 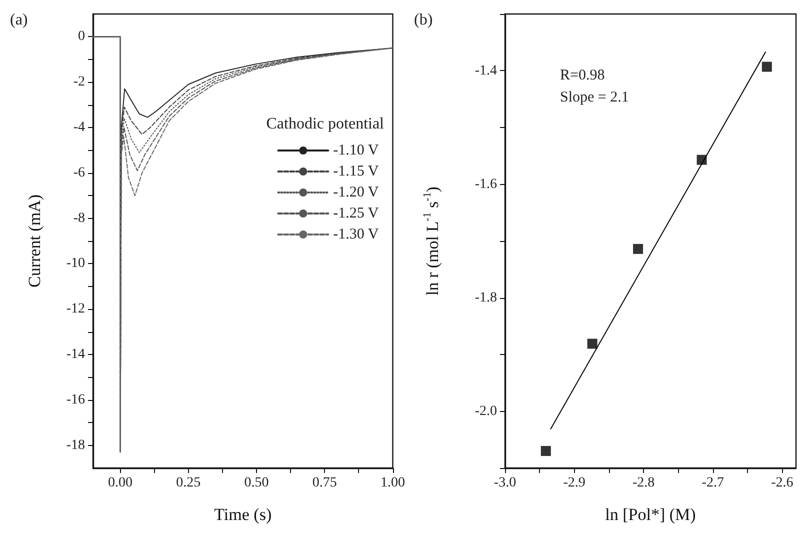 I want to click on legend-title: Cathodic potential, so click(x=325, y=124).